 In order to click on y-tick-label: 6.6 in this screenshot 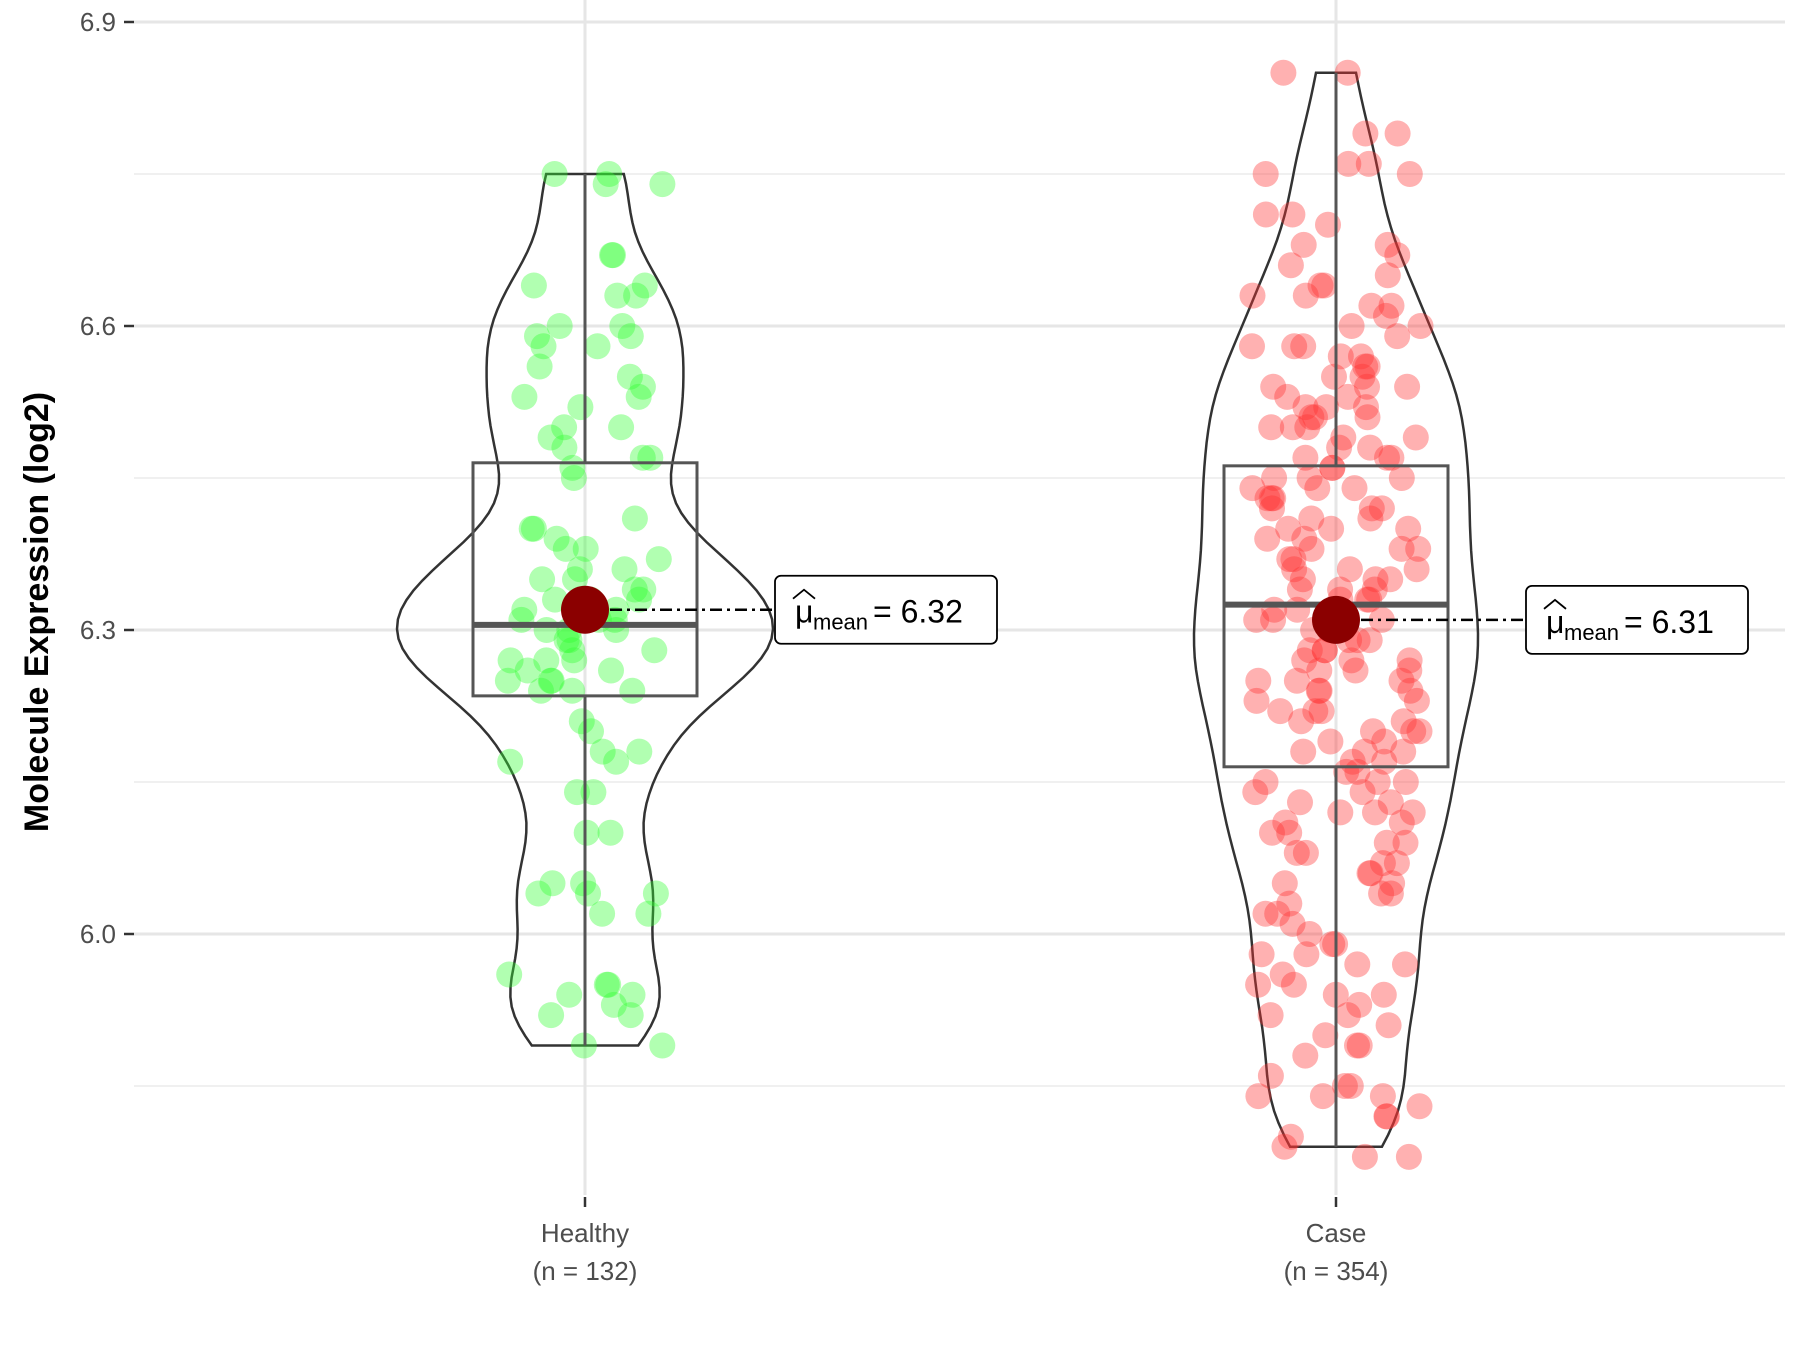, I will do `click(98, 326)`.